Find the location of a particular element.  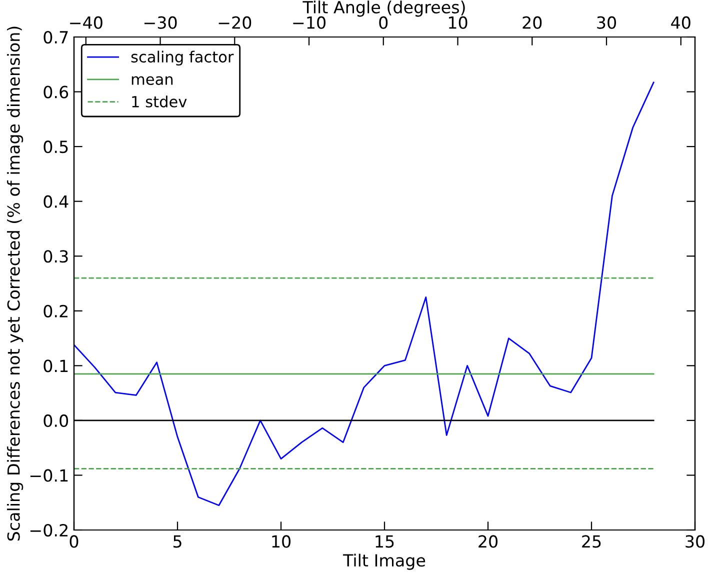

x2-axis-title: Tilt Angle (degrees) is located at coordinates (383, 8).